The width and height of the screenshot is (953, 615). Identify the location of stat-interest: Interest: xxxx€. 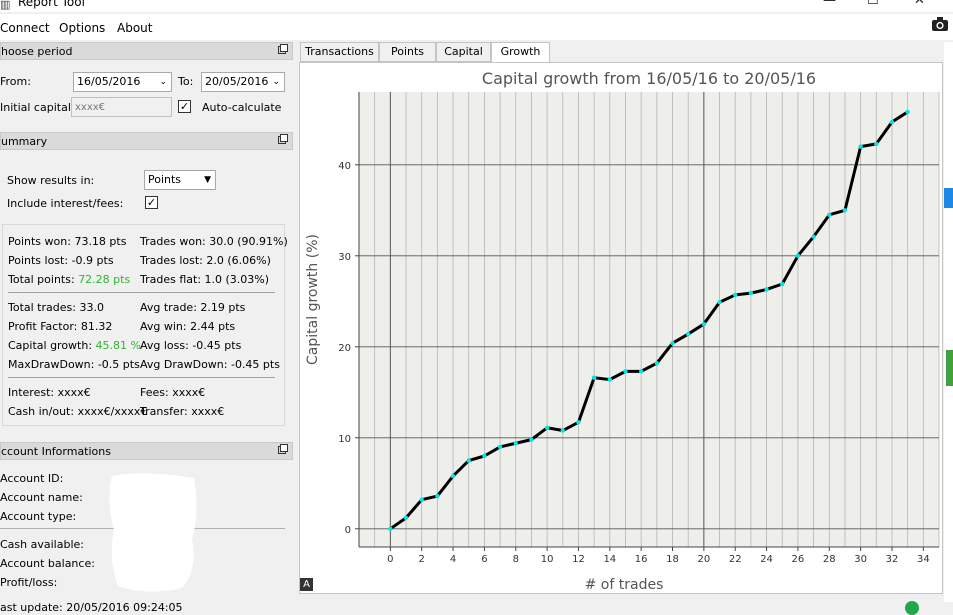
(49, 392).